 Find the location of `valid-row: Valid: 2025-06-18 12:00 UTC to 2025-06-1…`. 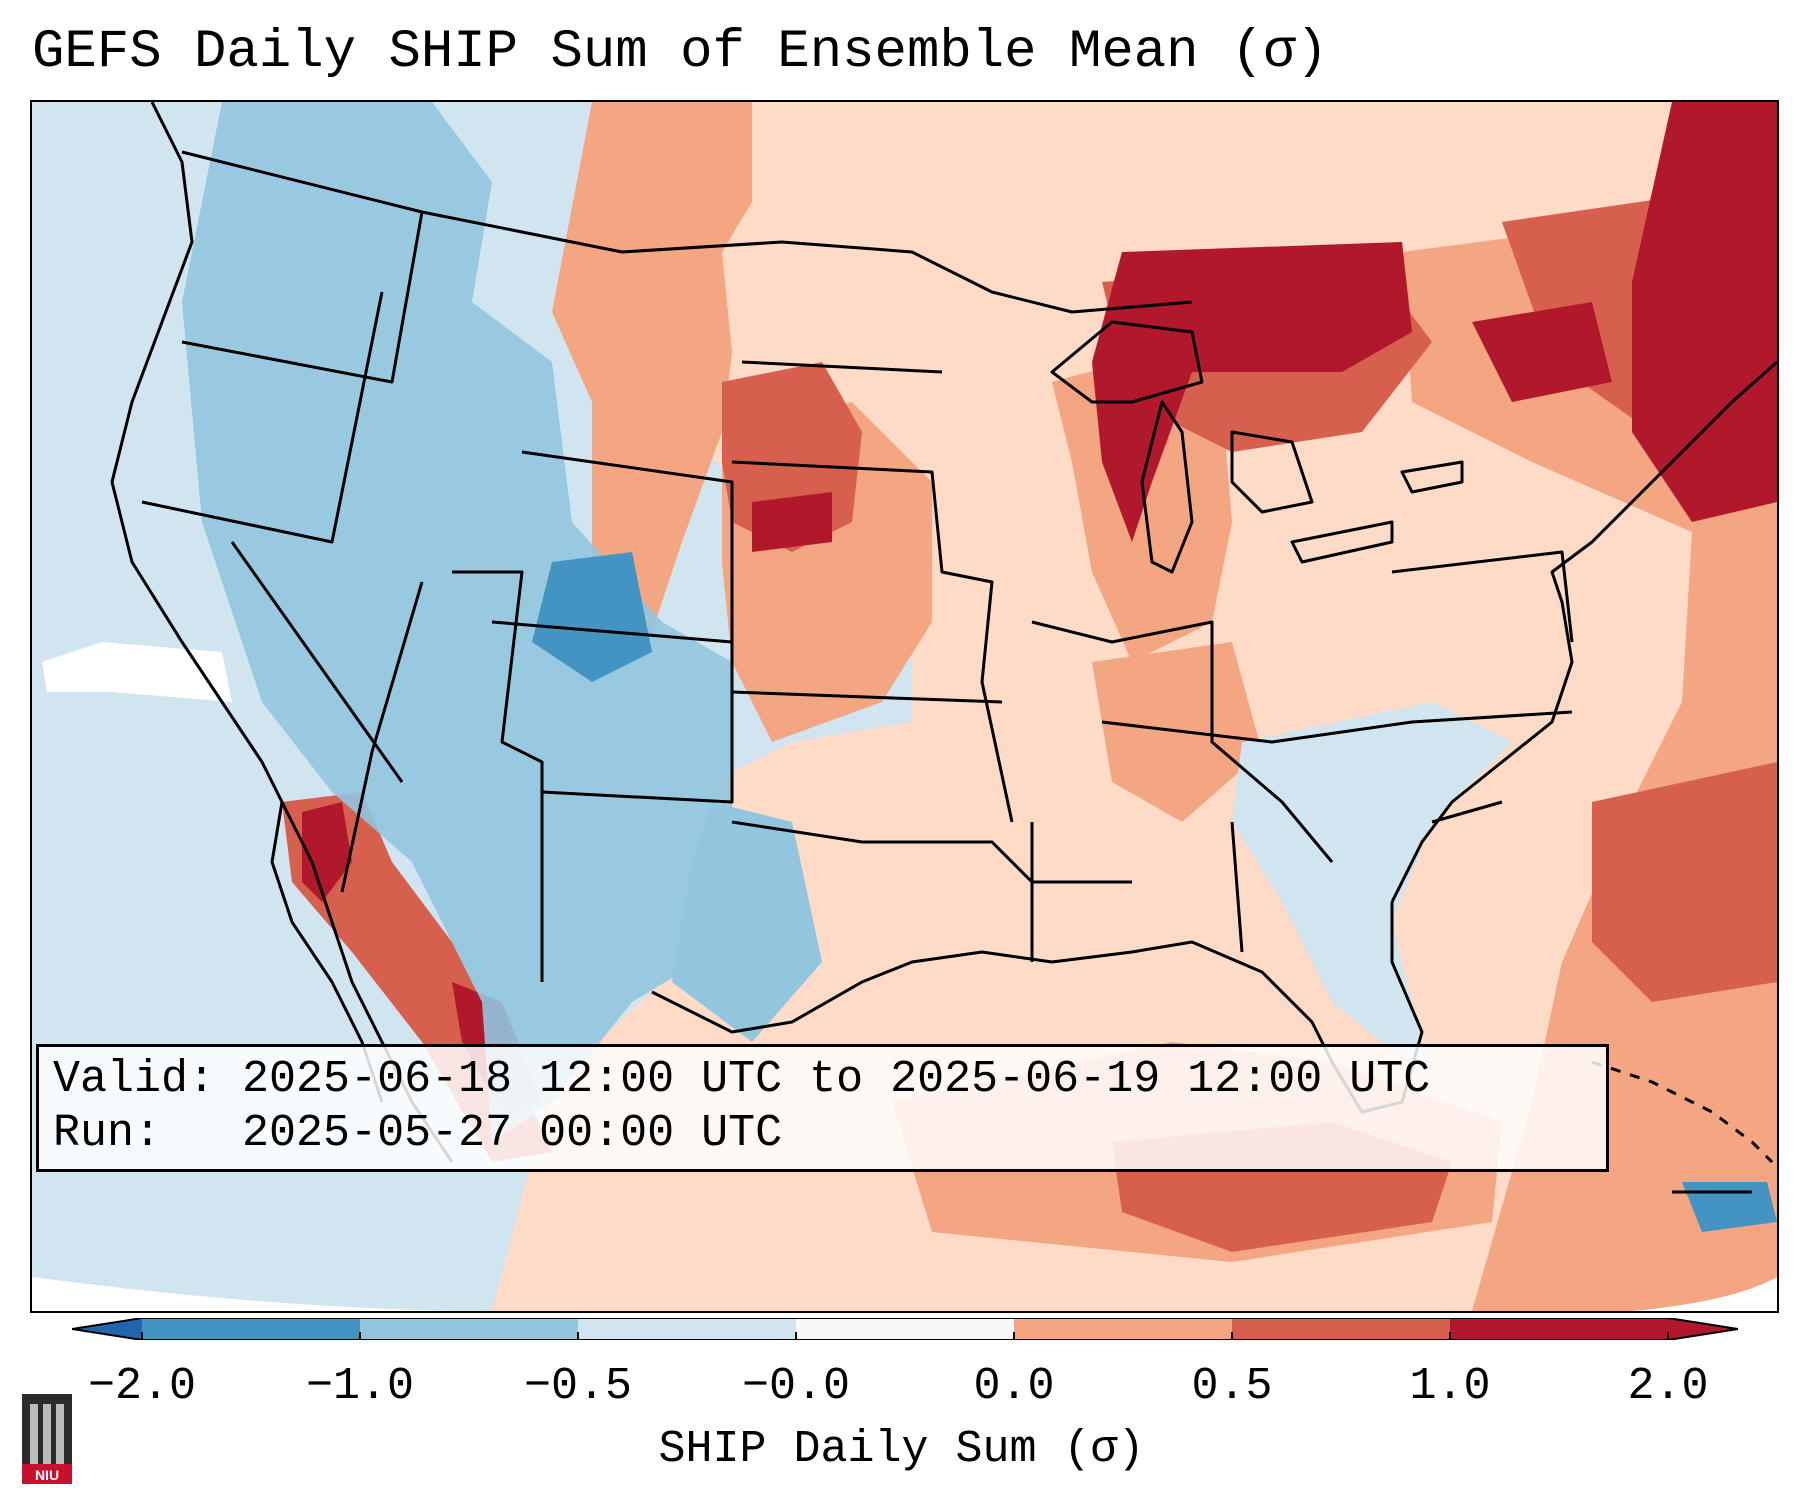

valid-row: Valid: 2025-06-18 12:00 UTC to 2025-06-1… is located at coordinates (822, 1080).